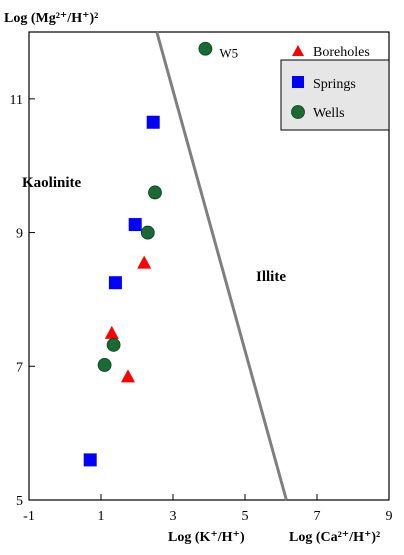 The height and width of the screenshot is (555, 404). I want to click on legend: Boreholes Springs Wells, so click(335, 88).